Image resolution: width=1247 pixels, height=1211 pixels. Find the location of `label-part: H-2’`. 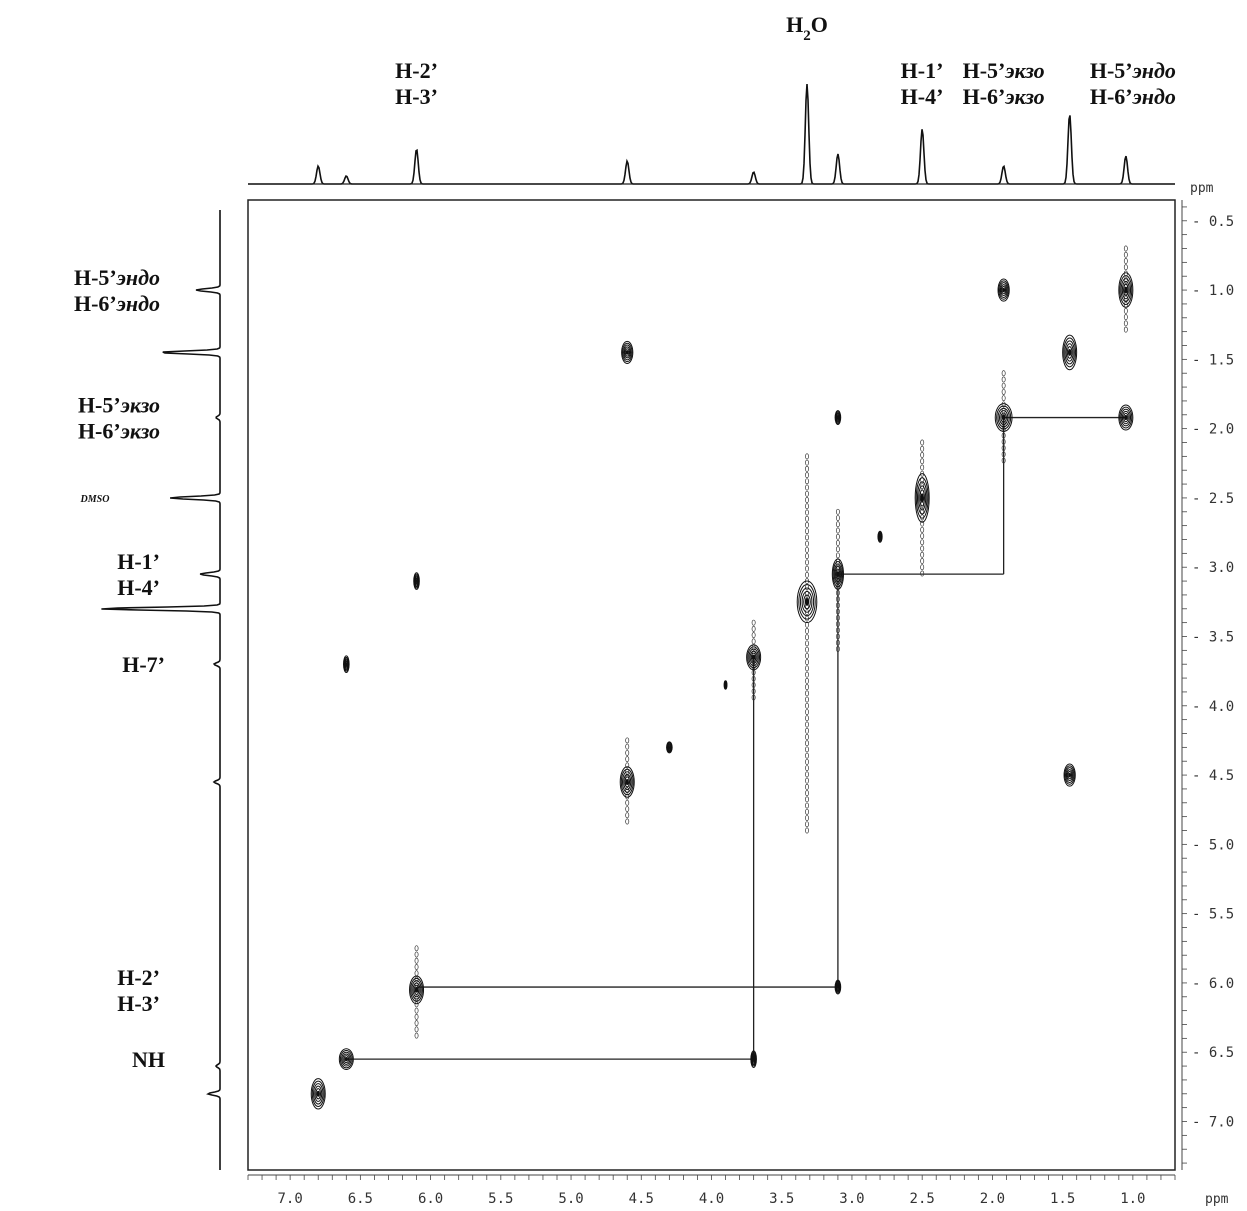

label-part: H-2’ is located at coordinates (138, 977).